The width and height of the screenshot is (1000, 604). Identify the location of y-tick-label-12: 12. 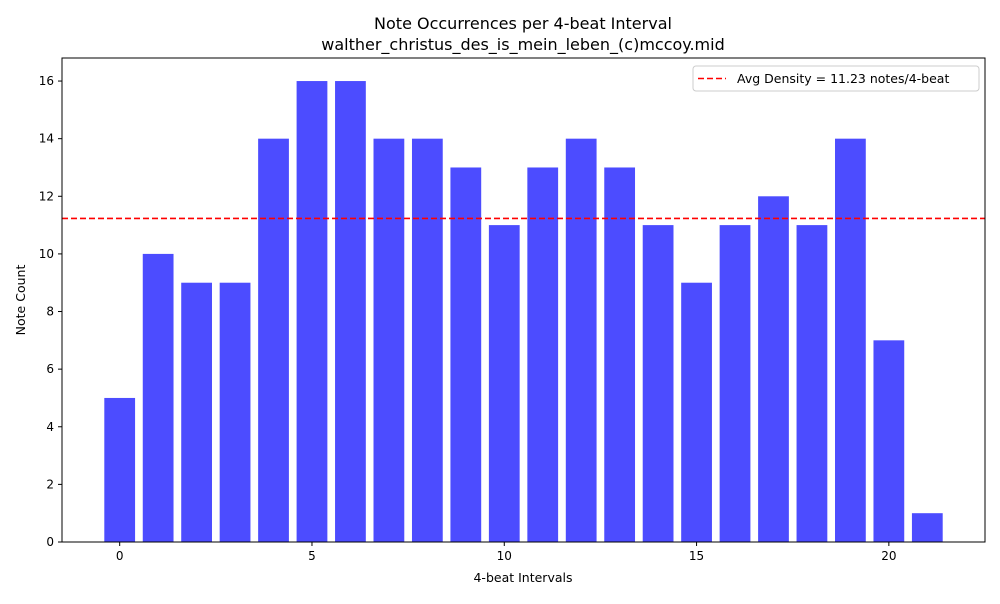
(46, 196).